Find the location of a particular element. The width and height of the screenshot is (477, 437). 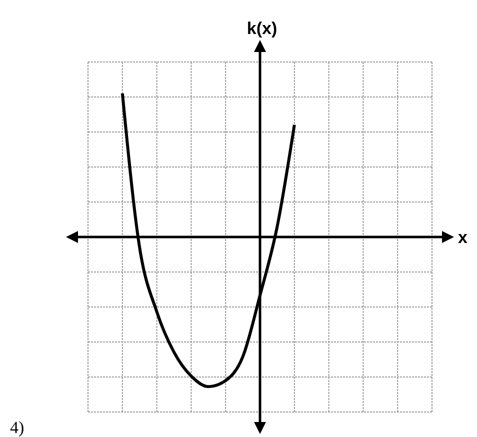

text: 4) is located at coordinates (17, 427).